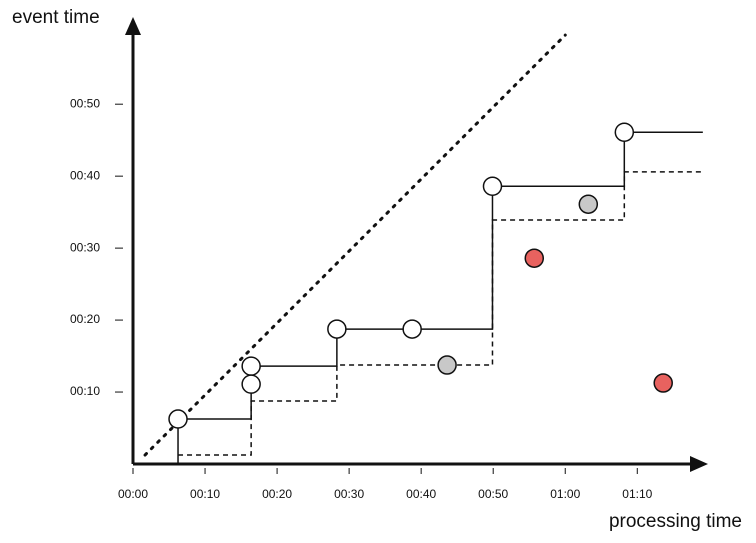 Image resolution: width=756 pixels, height=543 pixels. I want to click on x-tick-label: 00:00, so click(133, 494).